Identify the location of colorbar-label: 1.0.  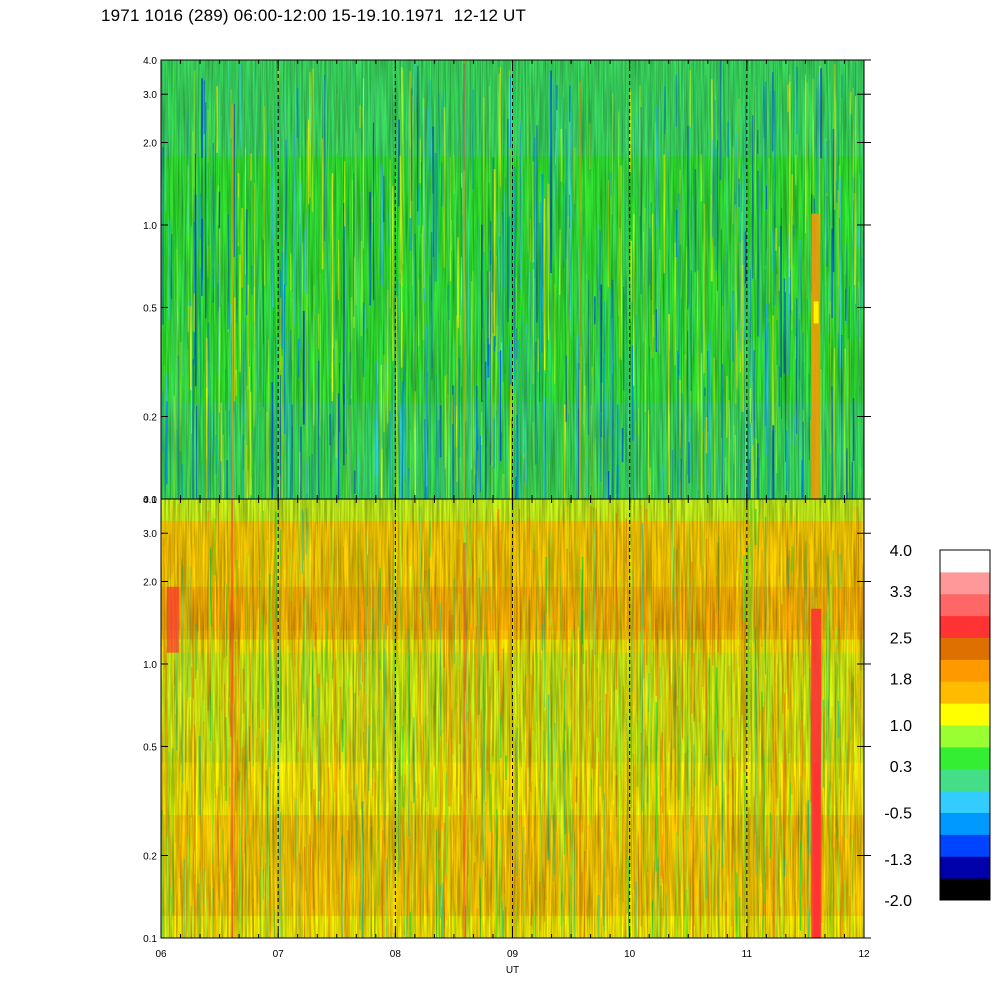
(901, 726).